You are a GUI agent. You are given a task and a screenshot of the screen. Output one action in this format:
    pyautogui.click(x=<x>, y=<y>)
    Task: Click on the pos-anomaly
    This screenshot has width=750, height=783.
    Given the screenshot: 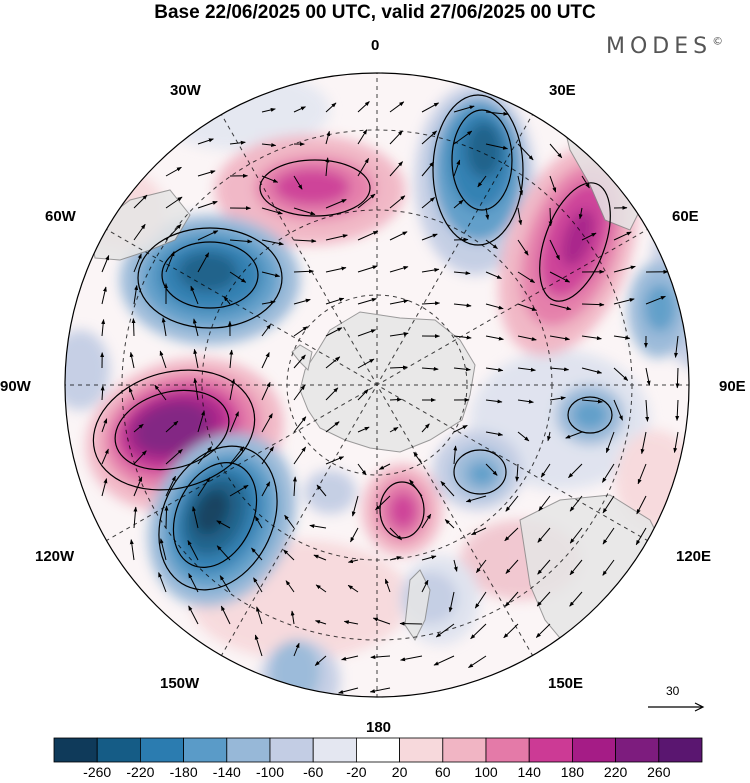 What is the action you would take?
    pyautogui.click(x=403, y=511)
    